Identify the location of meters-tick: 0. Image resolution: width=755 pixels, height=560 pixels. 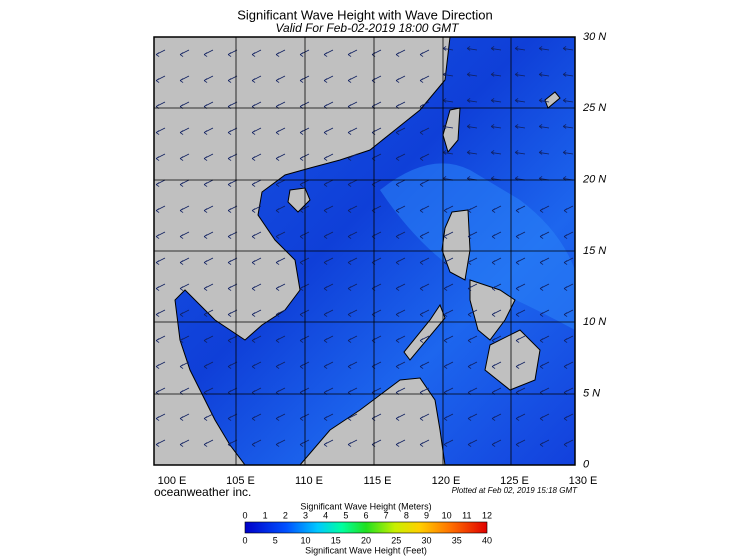
(244, 515).